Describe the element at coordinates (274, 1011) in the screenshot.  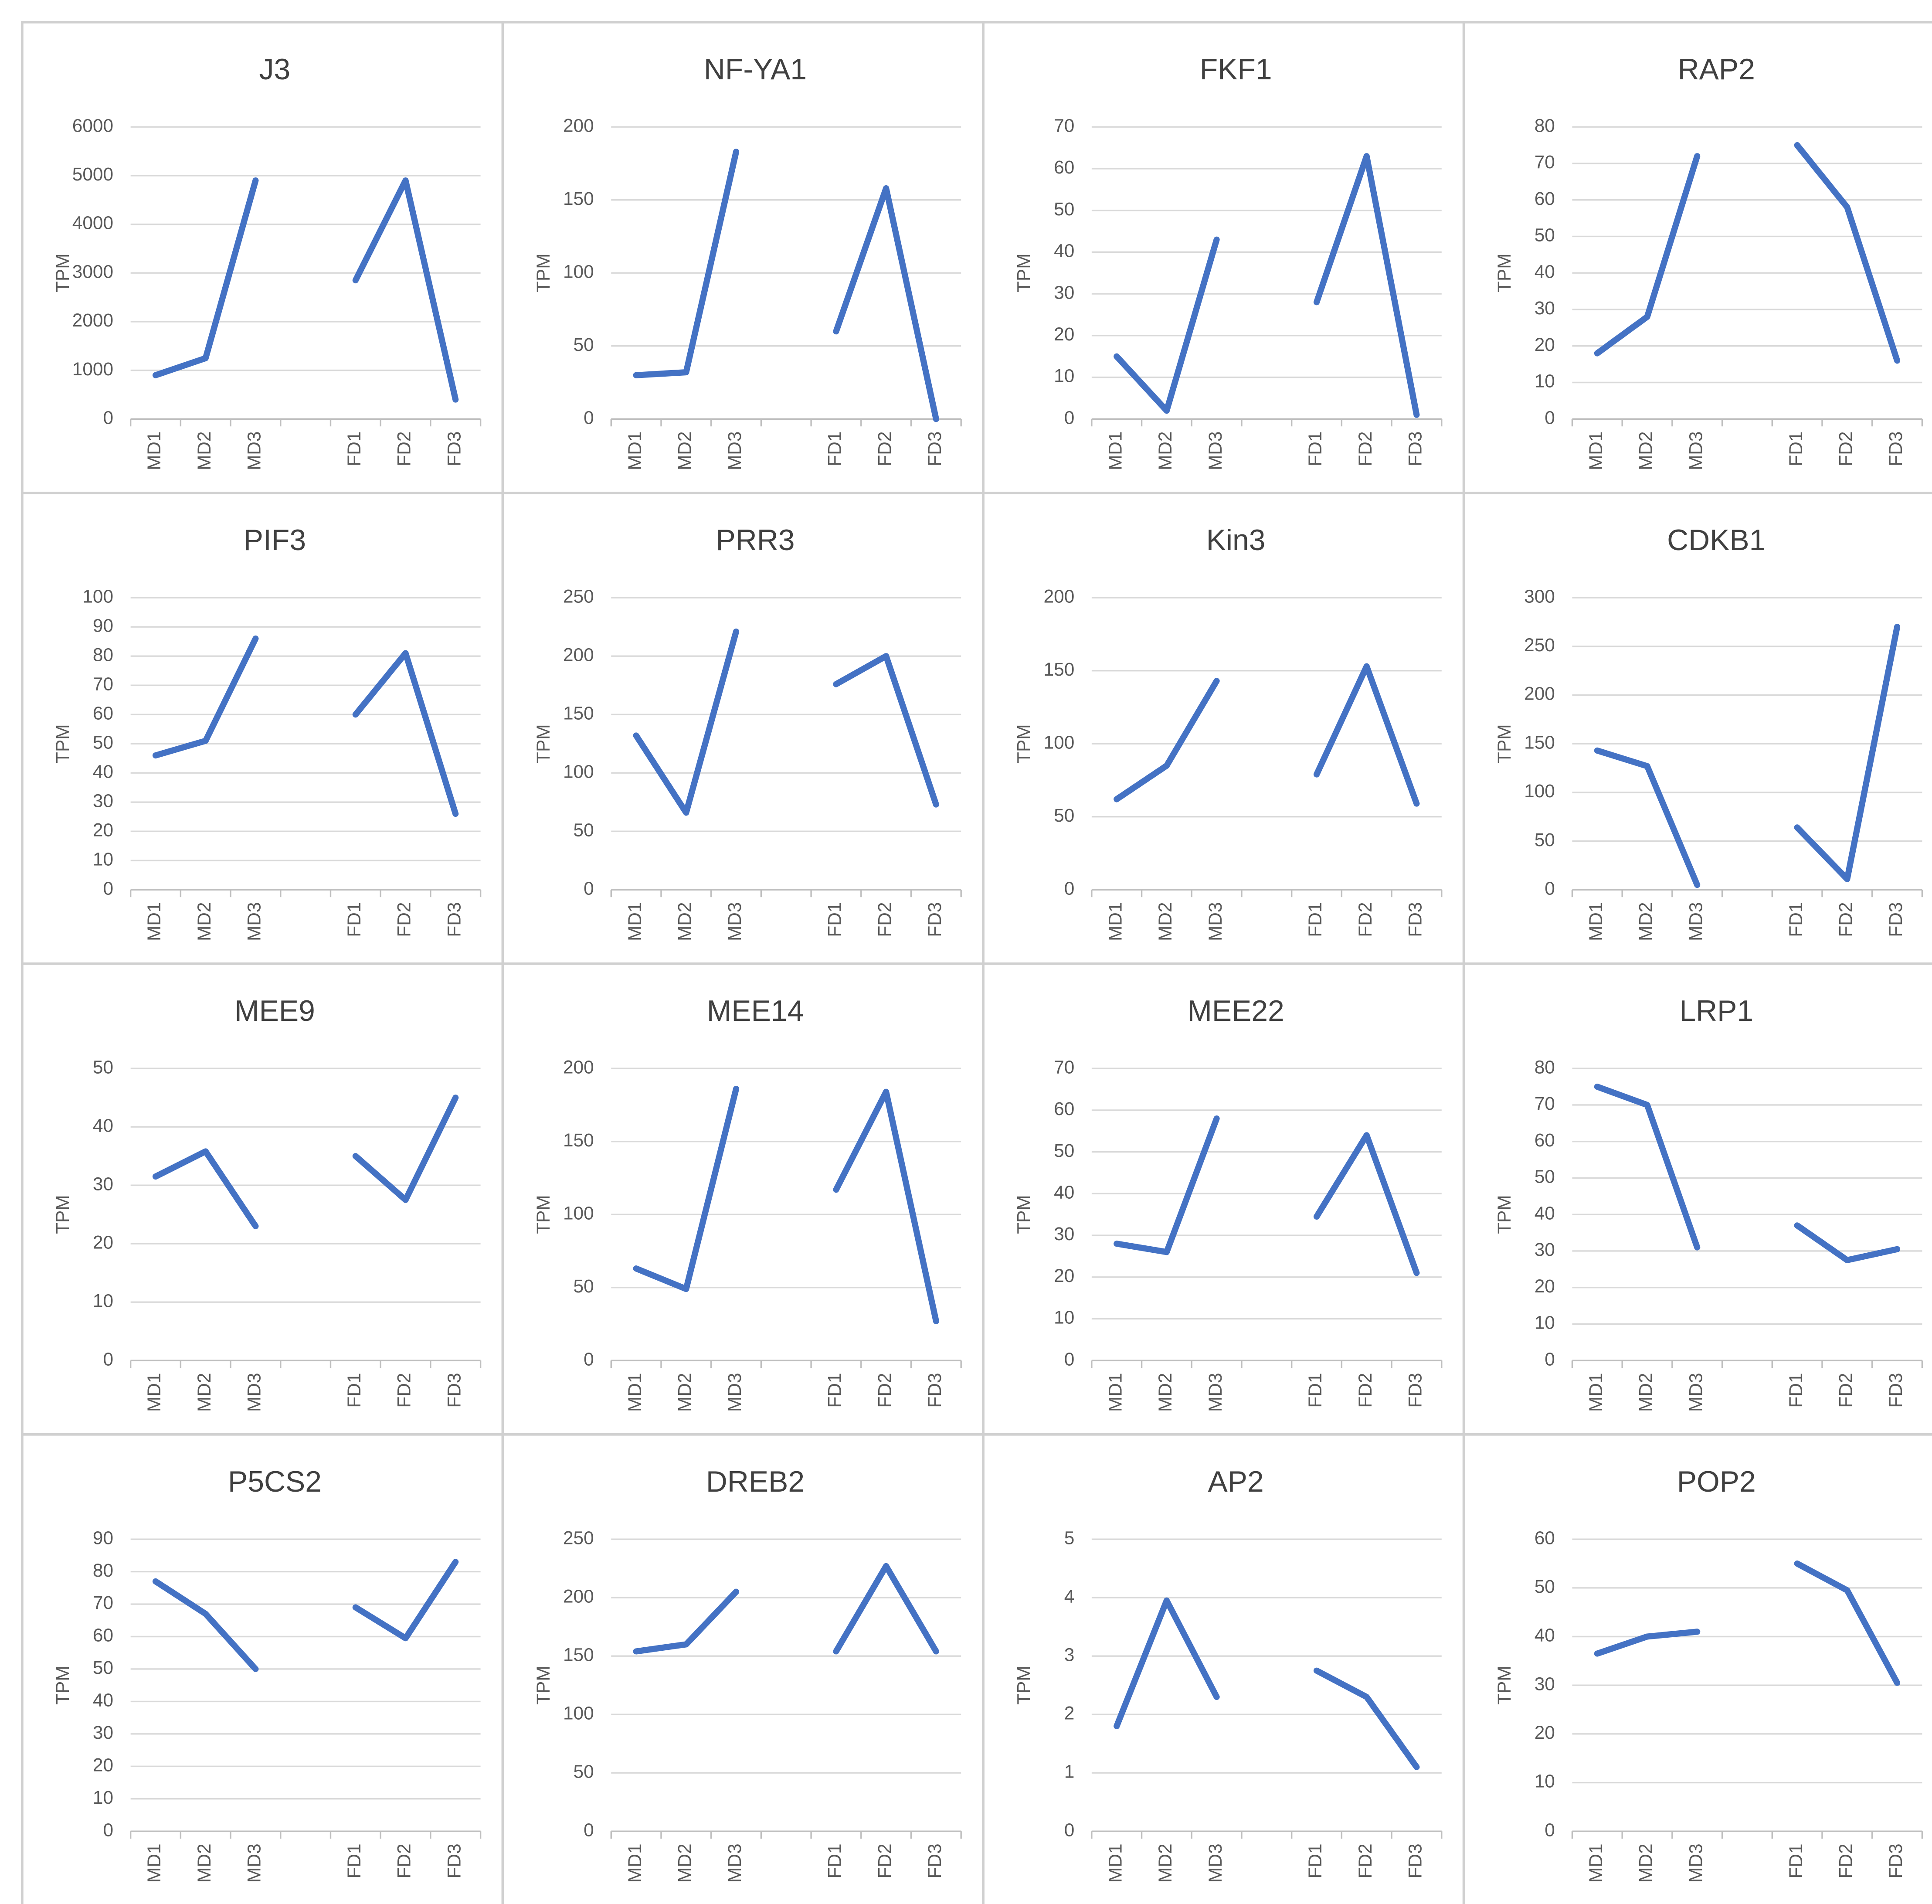
I see `chart-title: MEE9` at that location.